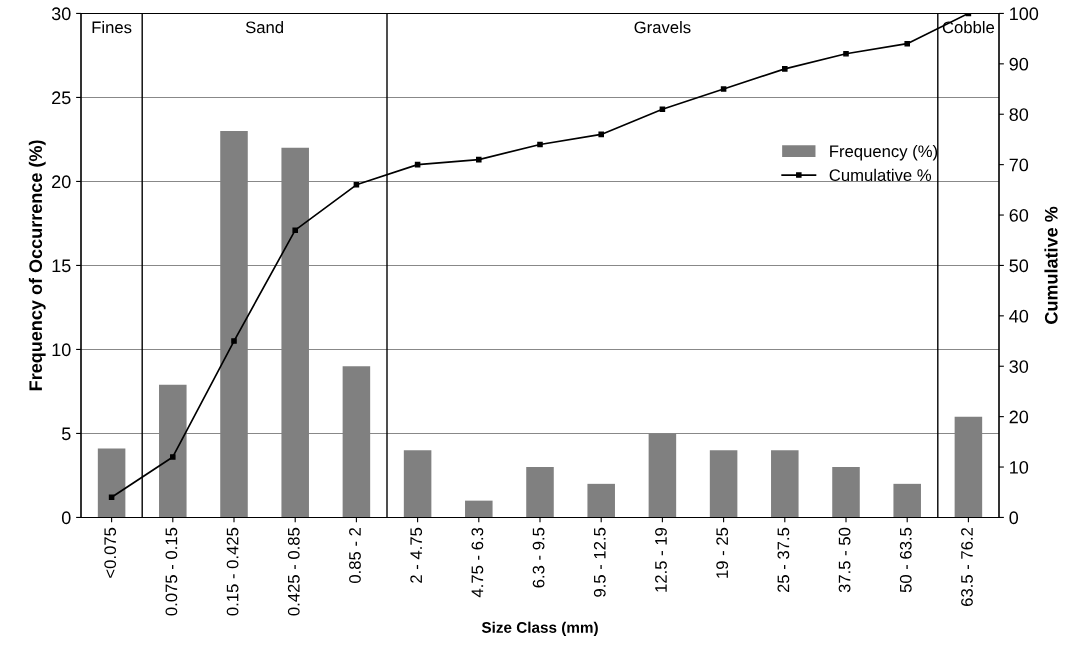  What do you see at coordinates (1051, 265) in the screenshot?
I see `y2-axis-title: Cumulative %` at bounding box center [1051, 265].